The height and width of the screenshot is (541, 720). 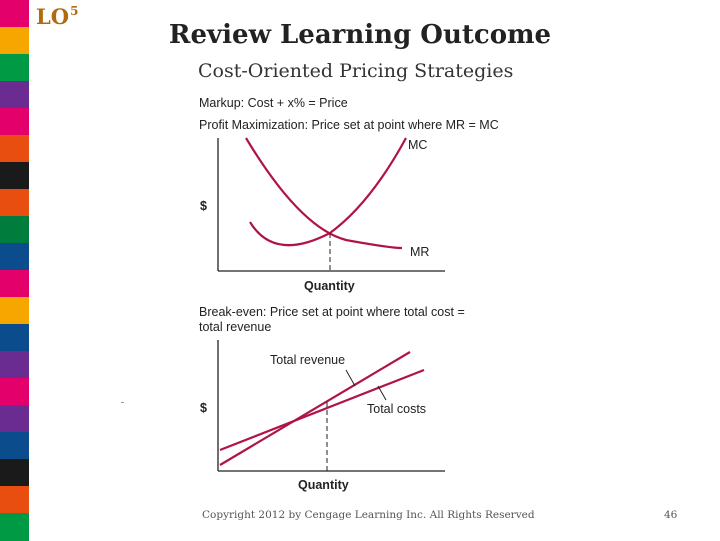 What do you see at coordinates (356, 71) in the screenshot?
I see `slide-subtitle: Cost-Oriented Pricing Strategies` at bounding box center [356, 71].